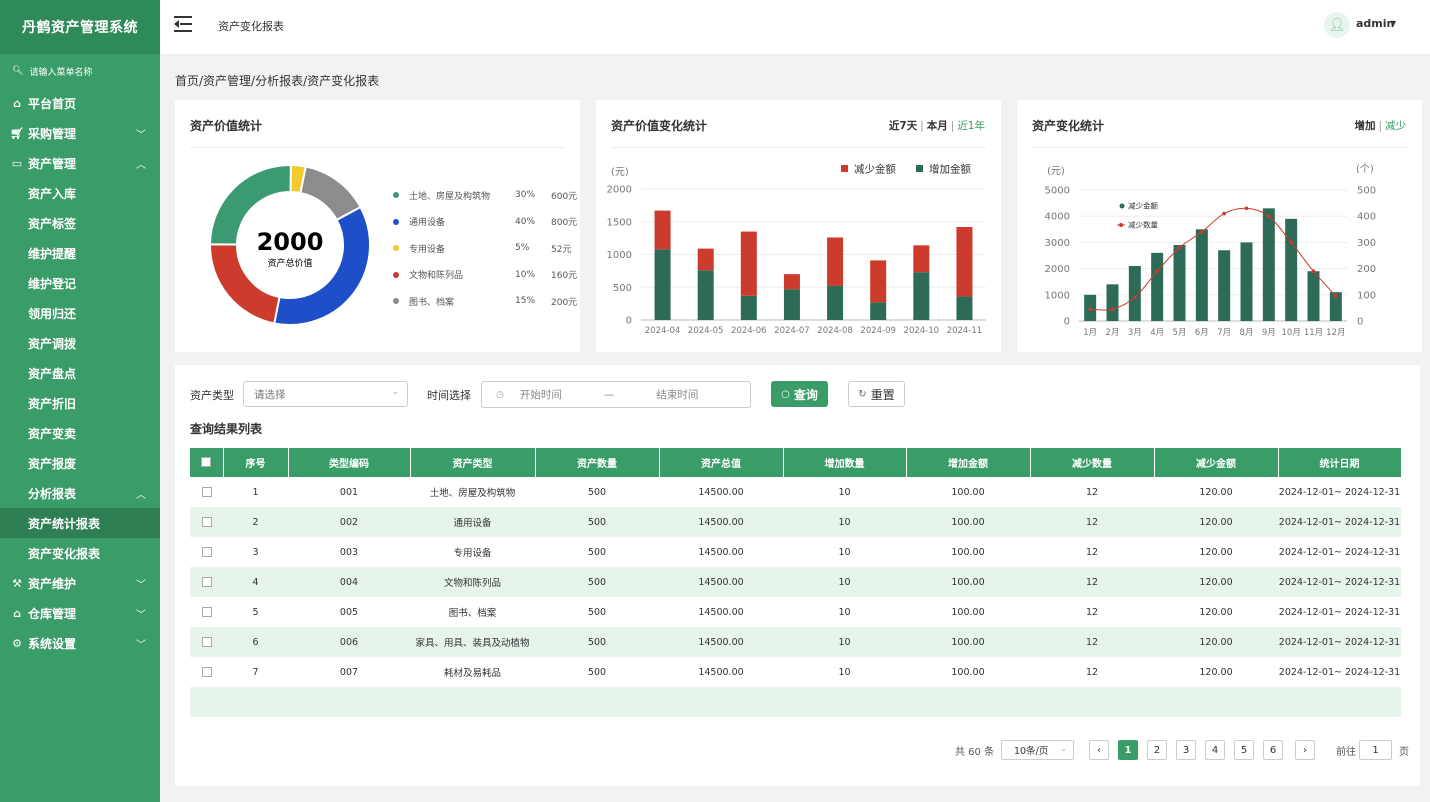 This screenshot has height=802, width=1430. Describe the element at coordinates (80, 283) in the screenshot. I see `sidebar-item: 维护登记` at that location.